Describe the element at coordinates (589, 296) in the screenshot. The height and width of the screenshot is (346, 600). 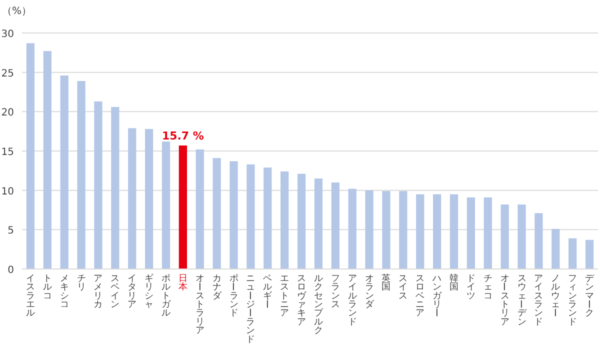
I see `x-tick-label: デンマーク` at that location.